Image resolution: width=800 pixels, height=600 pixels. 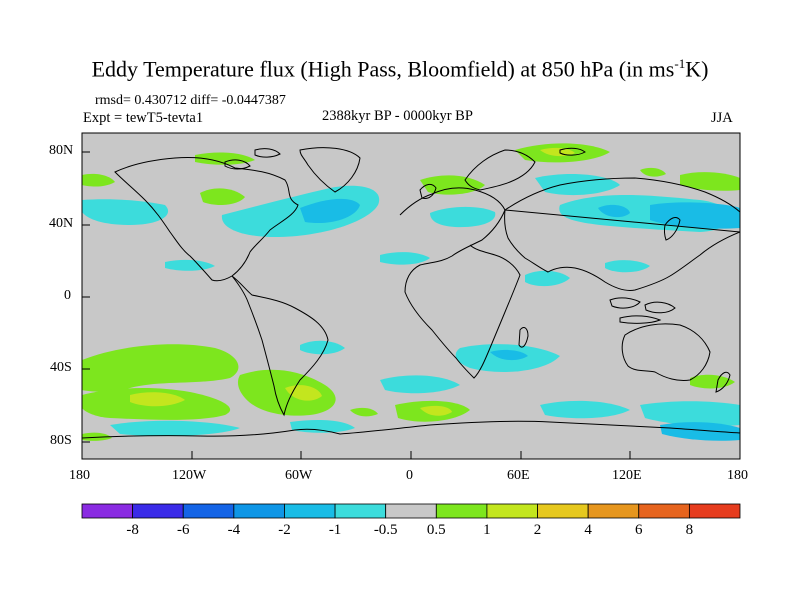 I want to click on green-patch-new-zealand, so click(x=712, y=381).